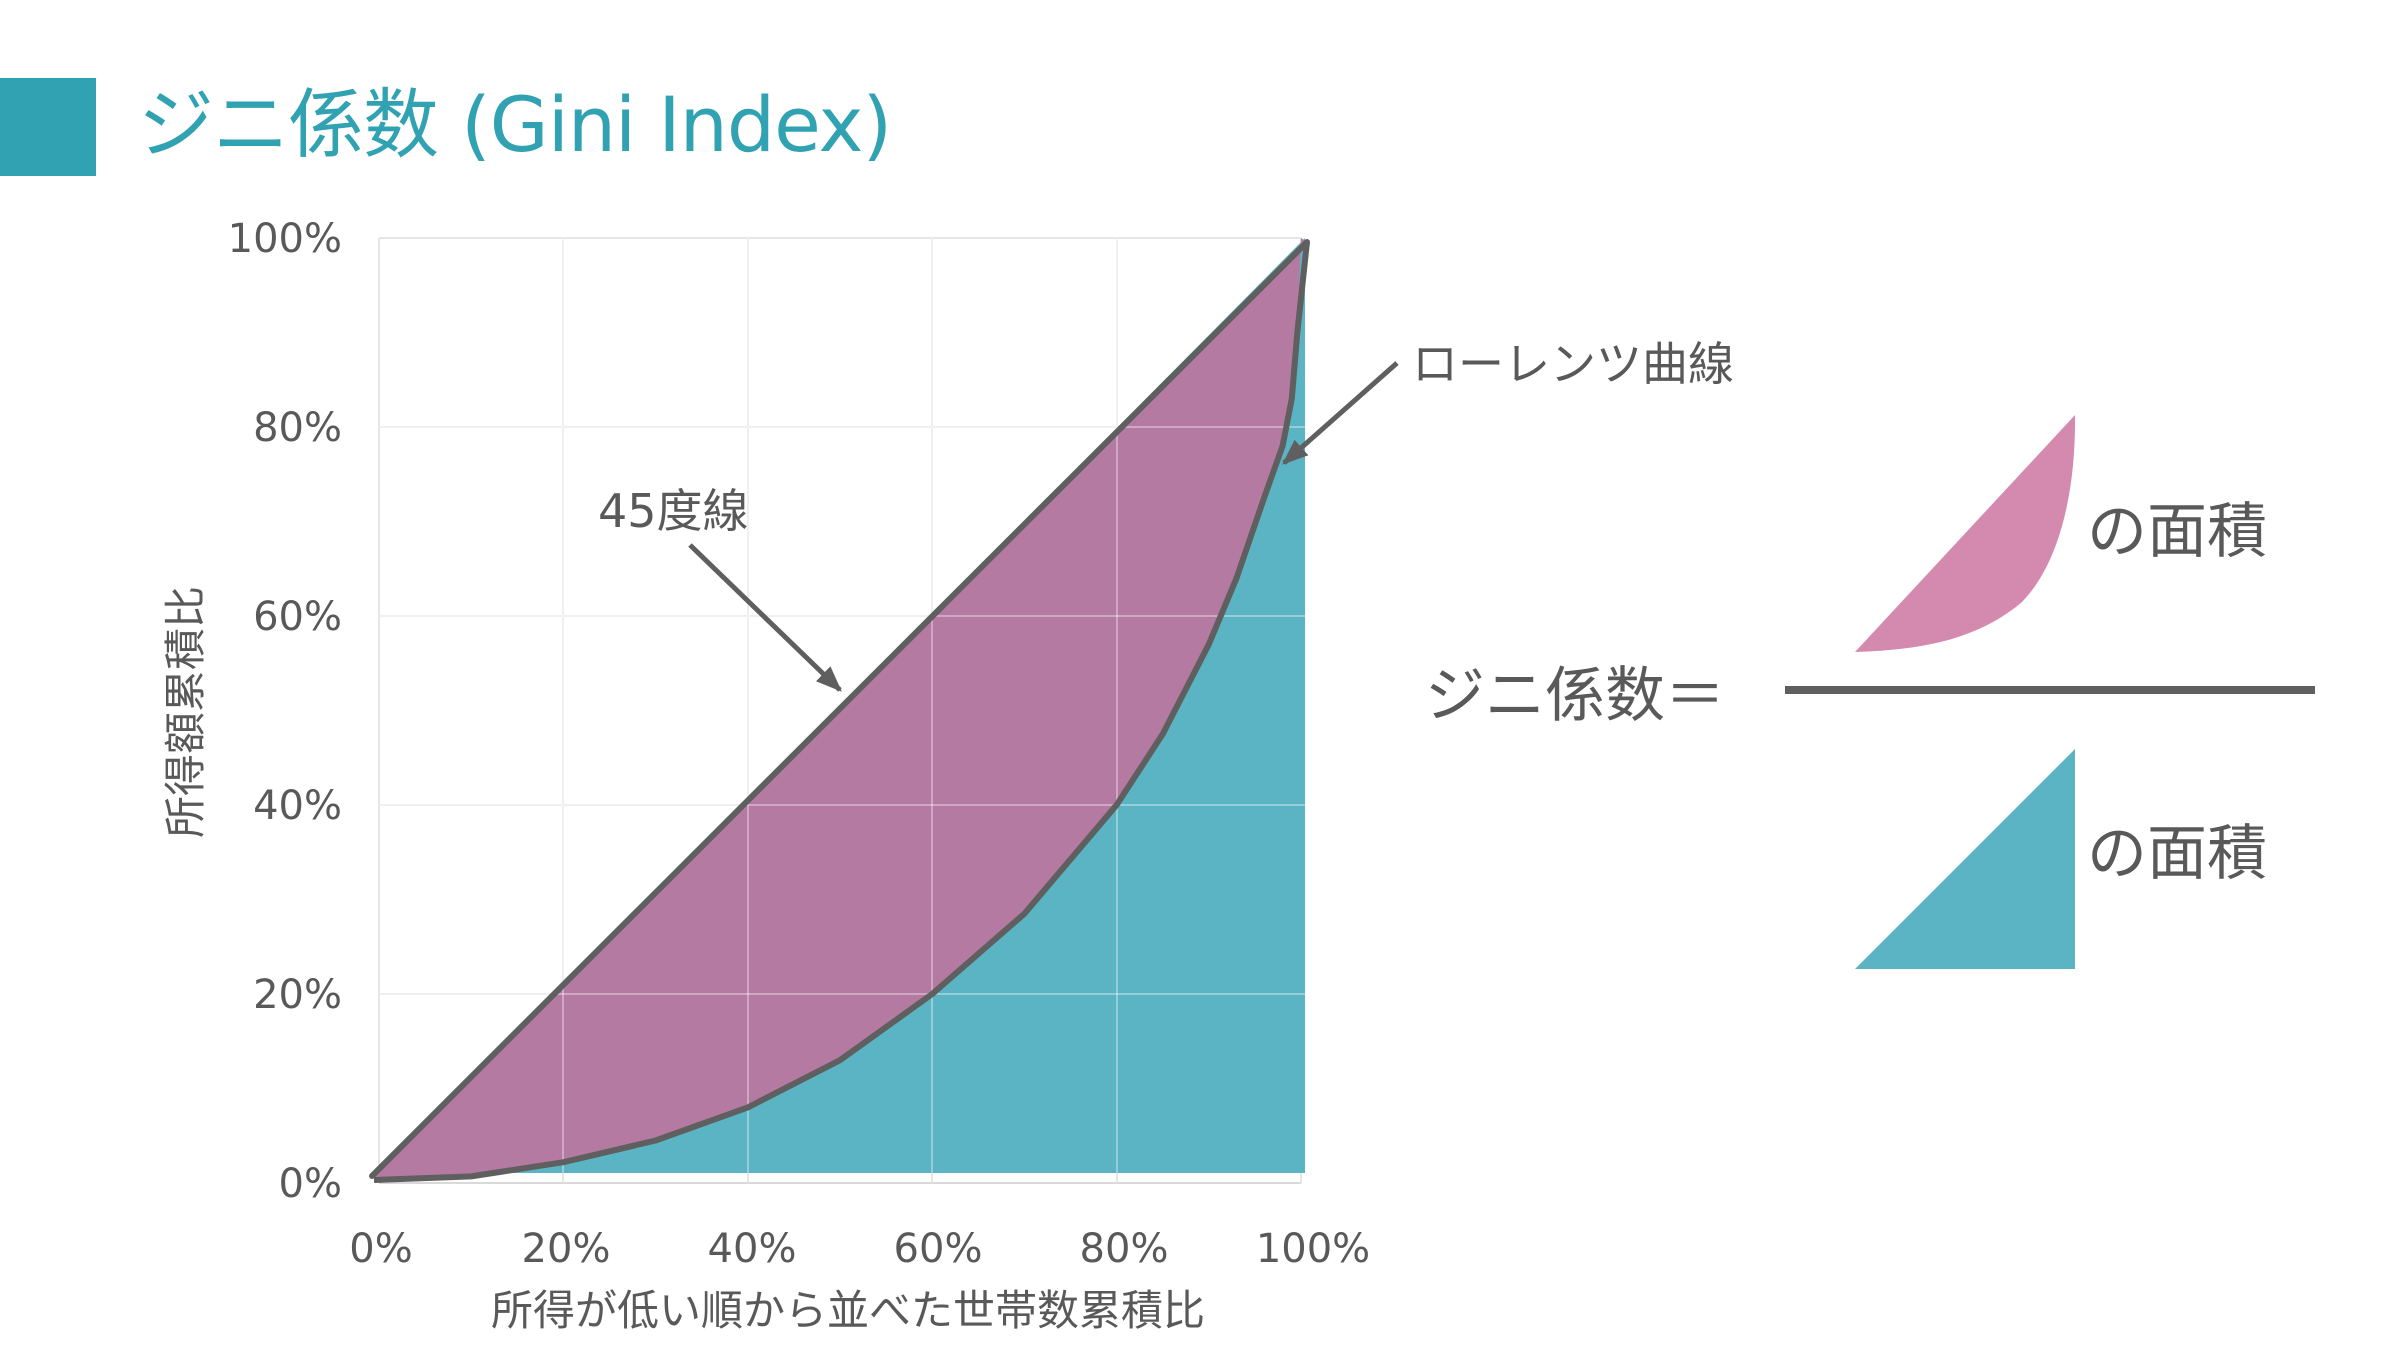 This screenshot has height=1350, width=2400. I want to click on formula-lhs: ジニ係数＝, so click(1575, 696).